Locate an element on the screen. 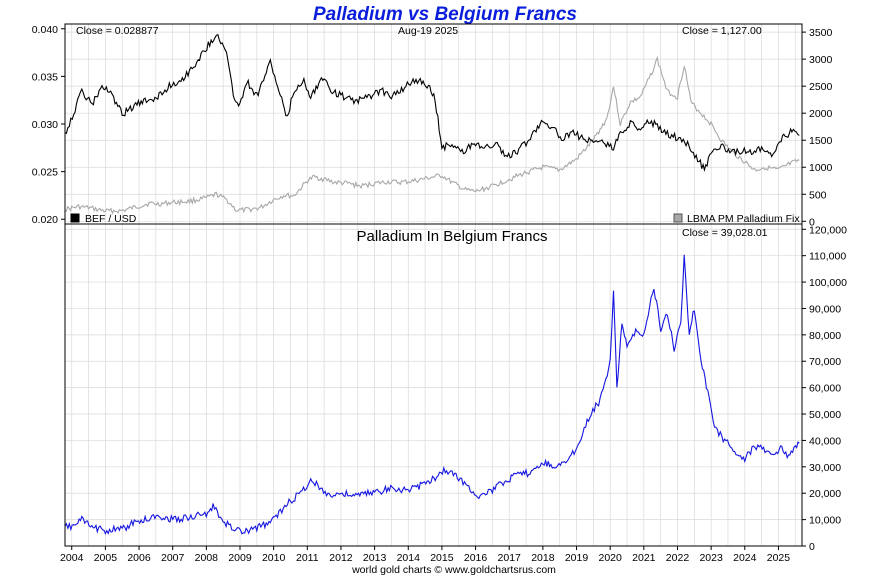  top-right-tick-label: 500 is located at coordinates (818, 195).